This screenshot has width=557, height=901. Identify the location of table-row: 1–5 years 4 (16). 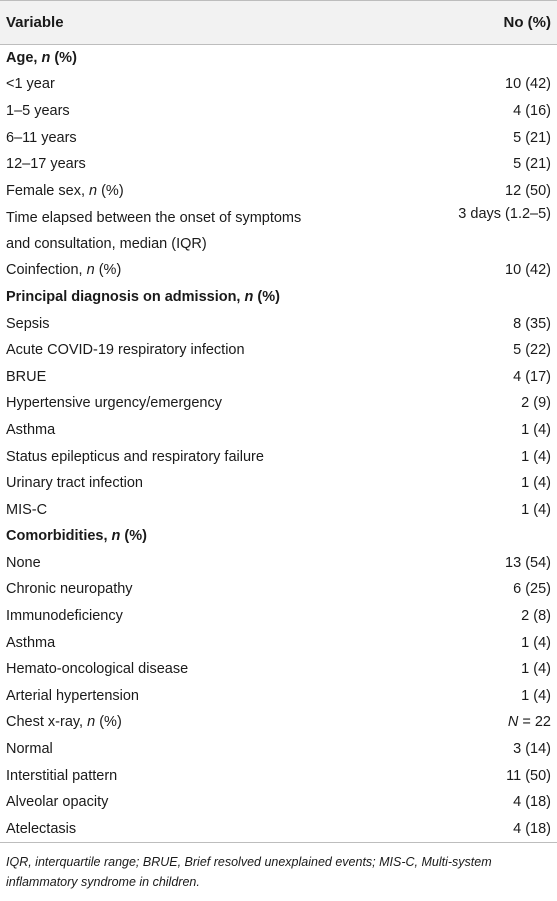
(278, 111).